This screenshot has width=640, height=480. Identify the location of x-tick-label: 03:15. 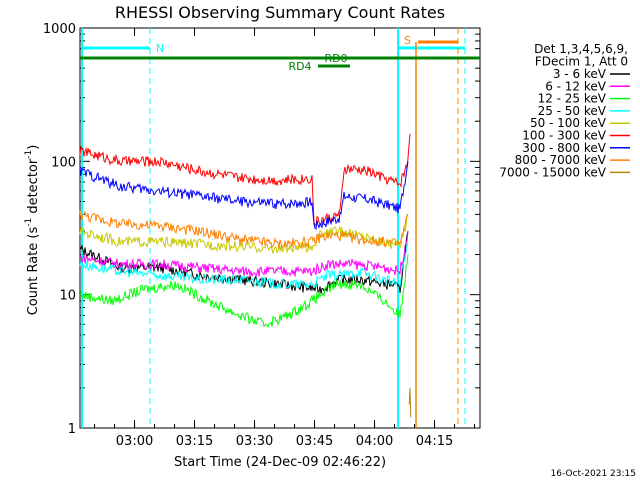
(194, 441).